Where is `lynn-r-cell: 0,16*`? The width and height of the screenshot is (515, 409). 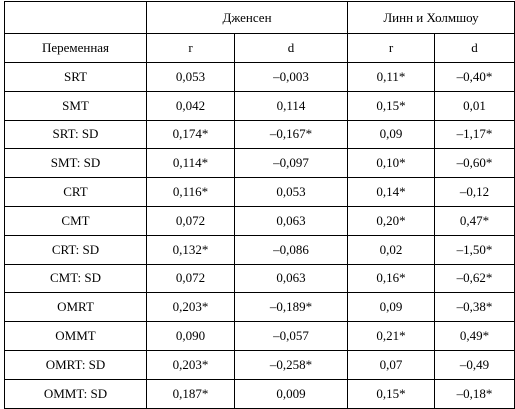
lynn-r-cell: 0,16* is located at coordinates (391, 278).